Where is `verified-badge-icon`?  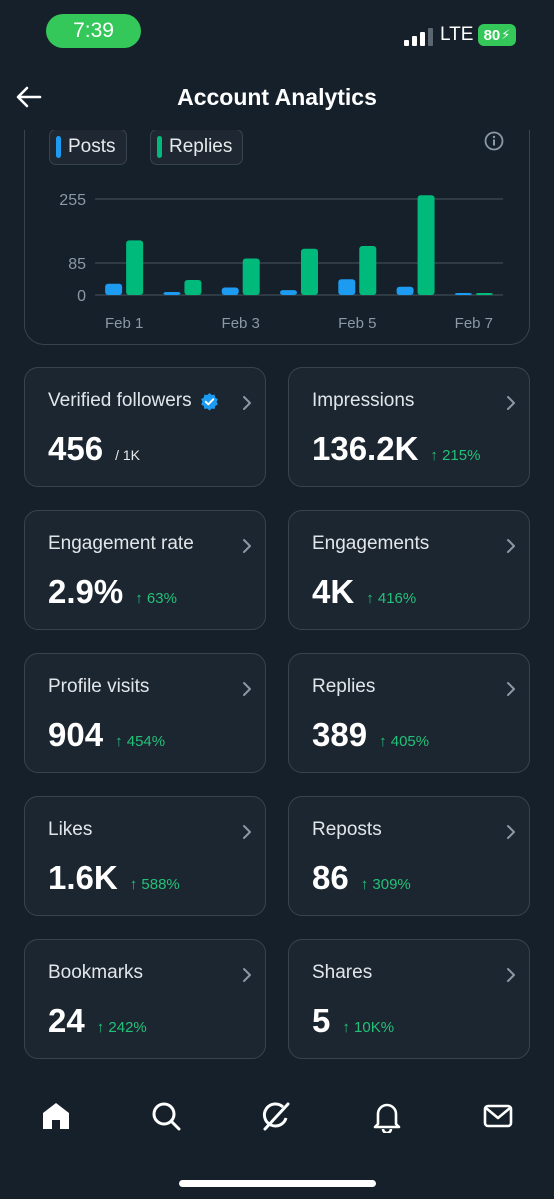
verified-badge-icon is located at coordinates (209, 401).